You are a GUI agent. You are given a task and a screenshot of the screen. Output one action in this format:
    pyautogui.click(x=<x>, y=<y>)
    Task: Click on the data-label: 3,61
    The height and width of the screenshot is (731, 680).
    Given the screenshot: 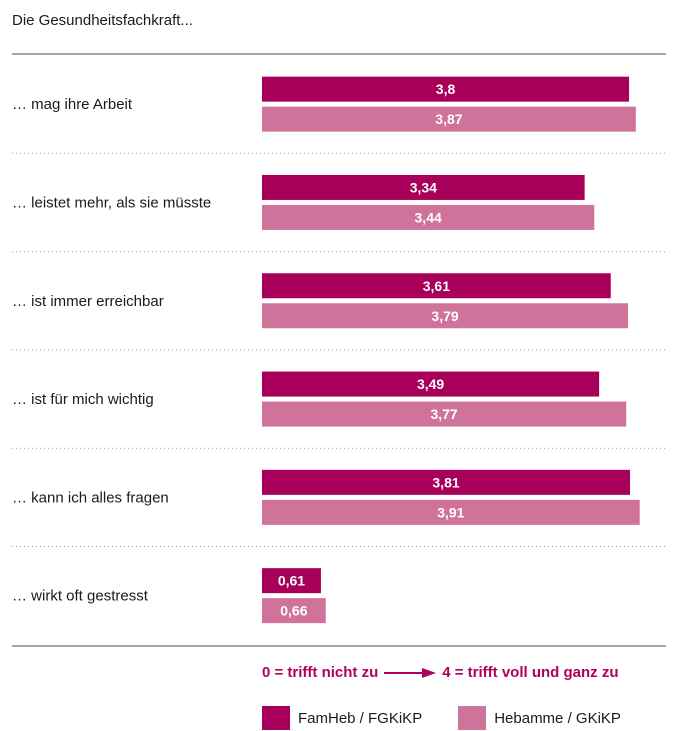 What is the action you would take?
    pyautogui.click(x=436, y=286)
    